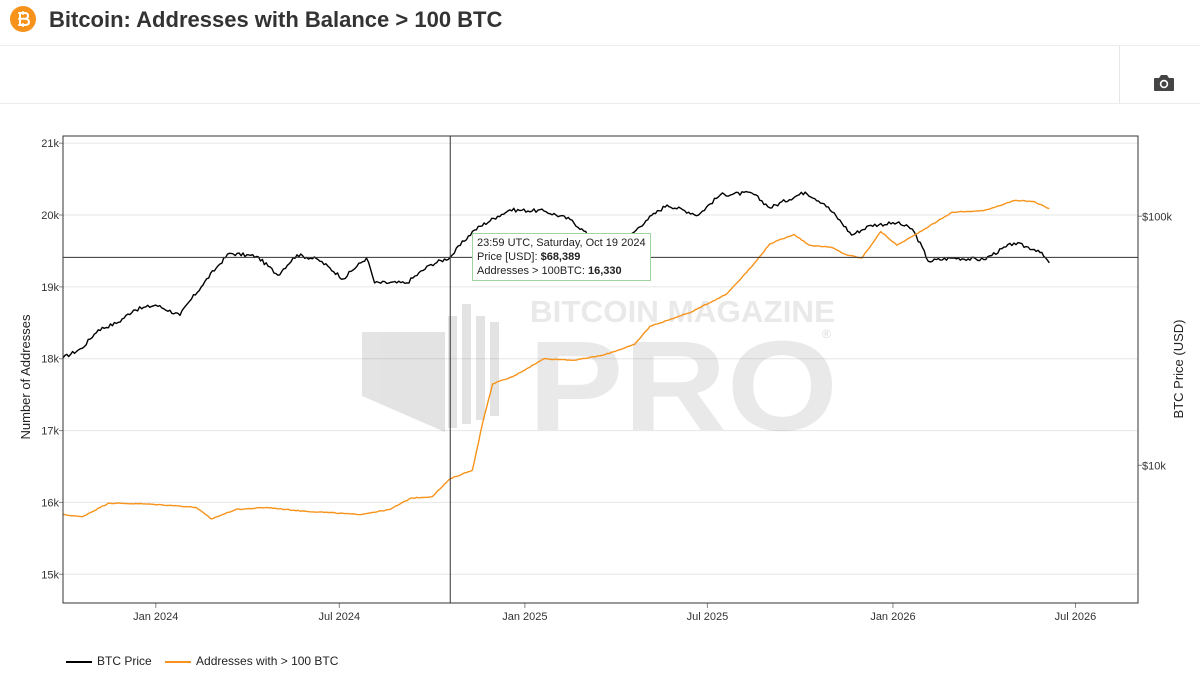  I want to click on y-left-tick-label: 18k, so click(50, 360).